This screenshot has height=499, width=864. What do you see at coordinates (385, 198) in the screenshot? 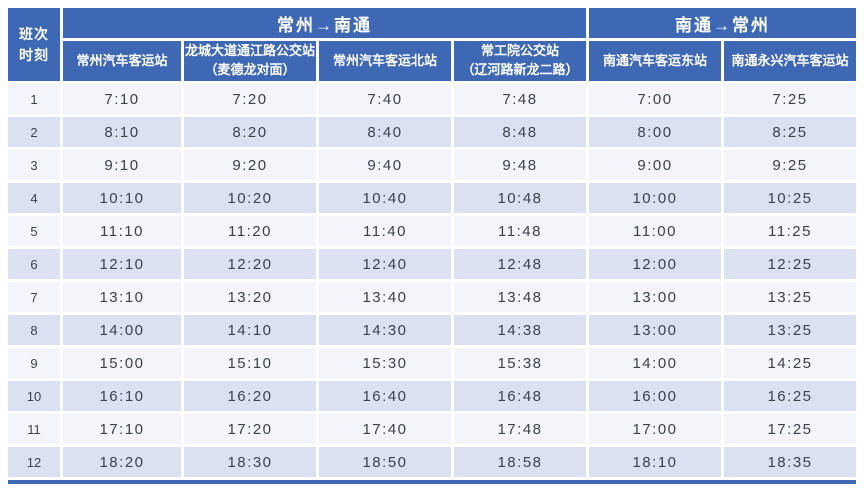
I see `time-cell: 10:40` at bounding box center [385, 198].